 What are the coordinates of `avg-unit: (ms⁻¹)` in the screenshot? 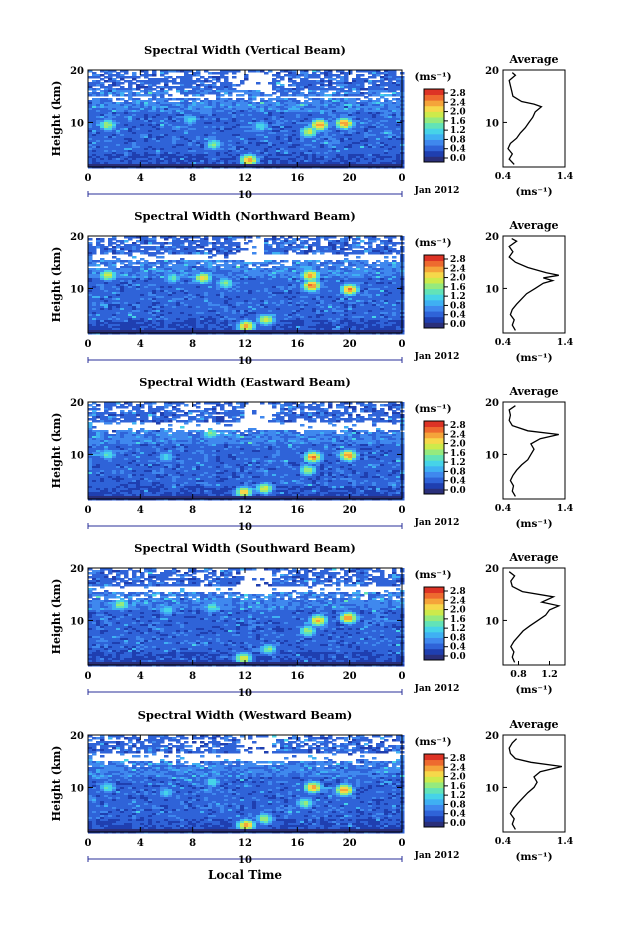 It's located at (533, 192).